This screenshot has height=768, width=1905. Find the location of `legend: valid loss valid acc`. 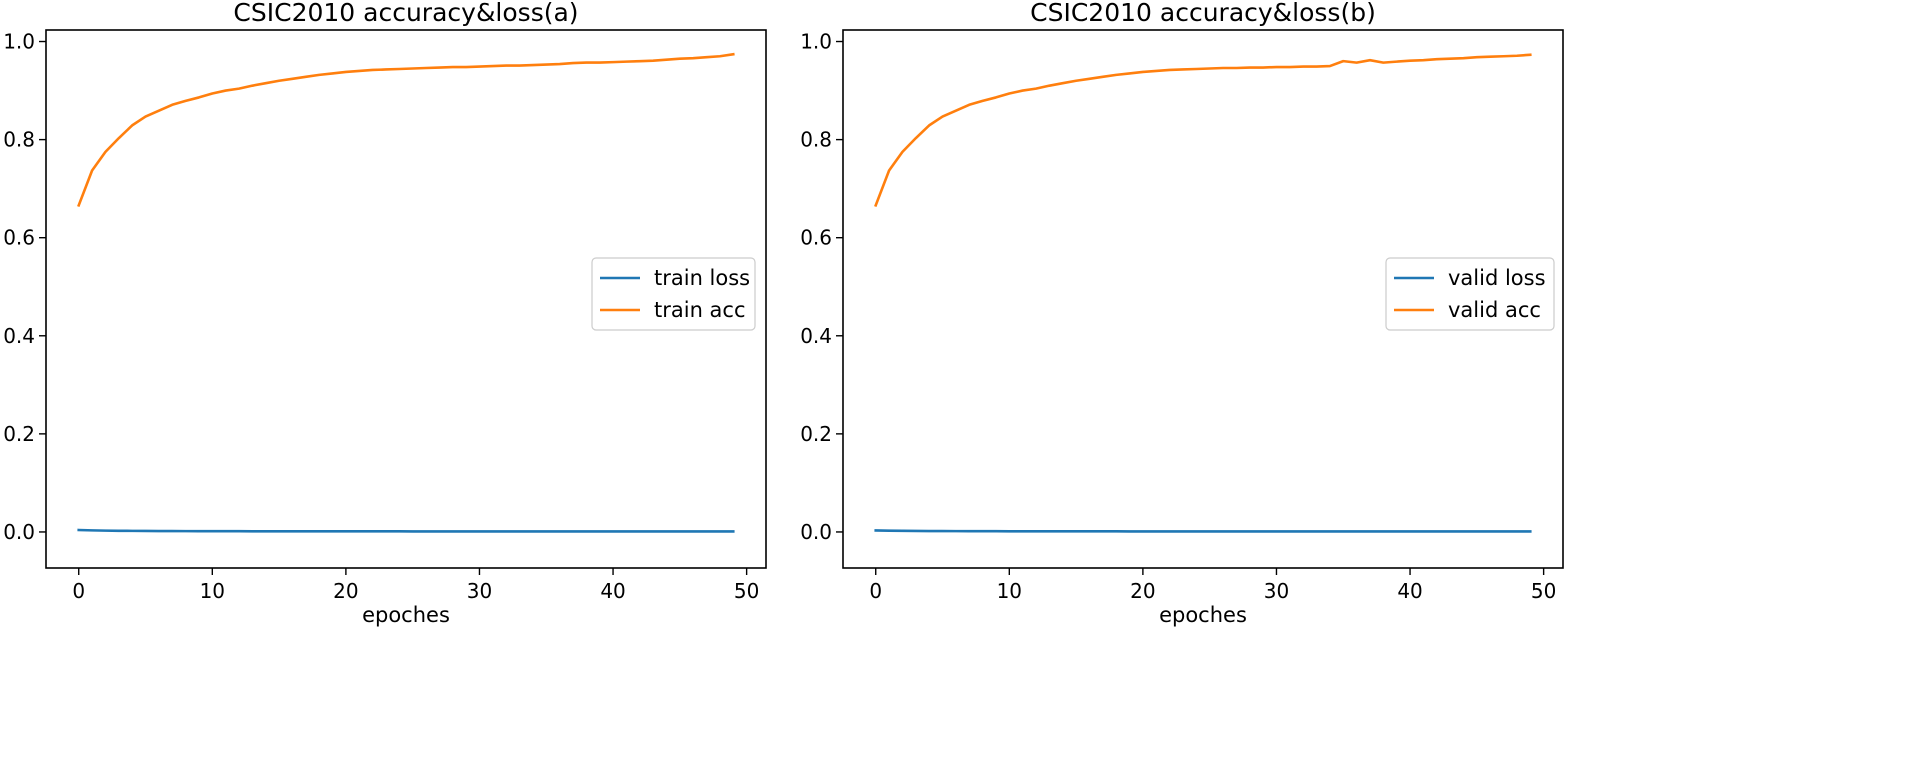

legend: valid loss valid acc is located at coordinates (1470, 294).